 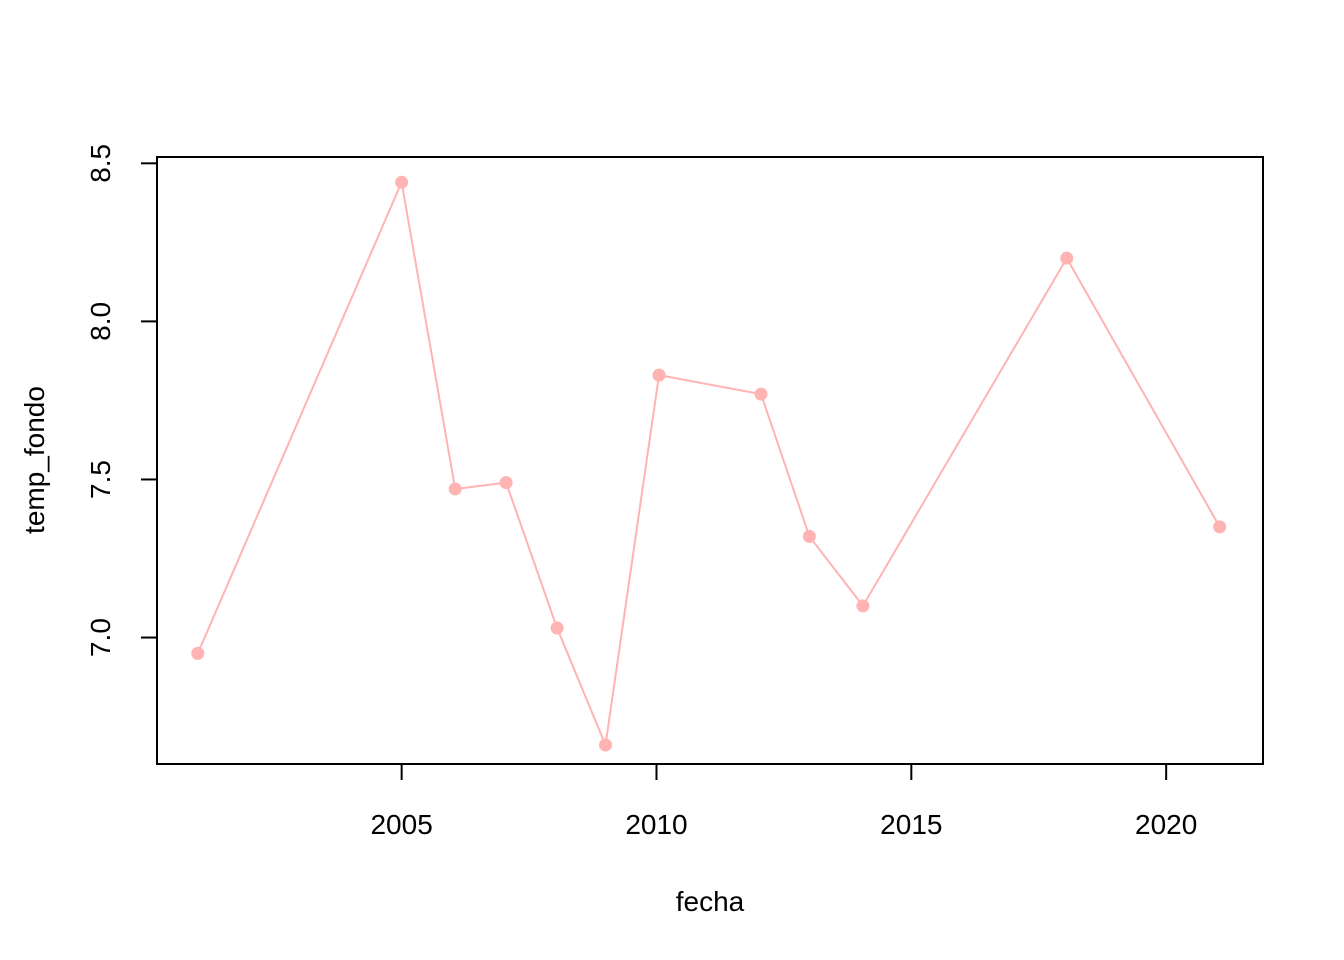 I want to click on y-axis: 7.0 7.5 8.0 8.5, so click(x=121, y=400).